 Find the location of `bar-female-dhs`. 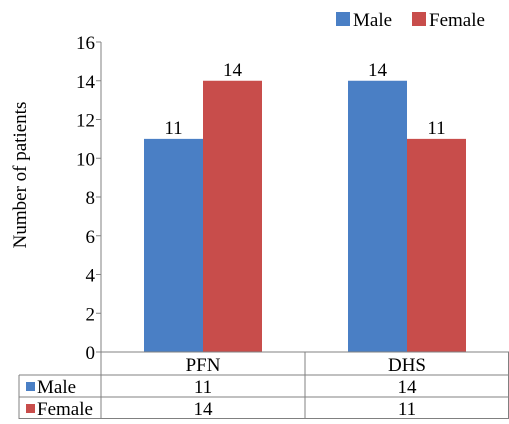

bar-female-dhs is located at coordinates (436, 245).